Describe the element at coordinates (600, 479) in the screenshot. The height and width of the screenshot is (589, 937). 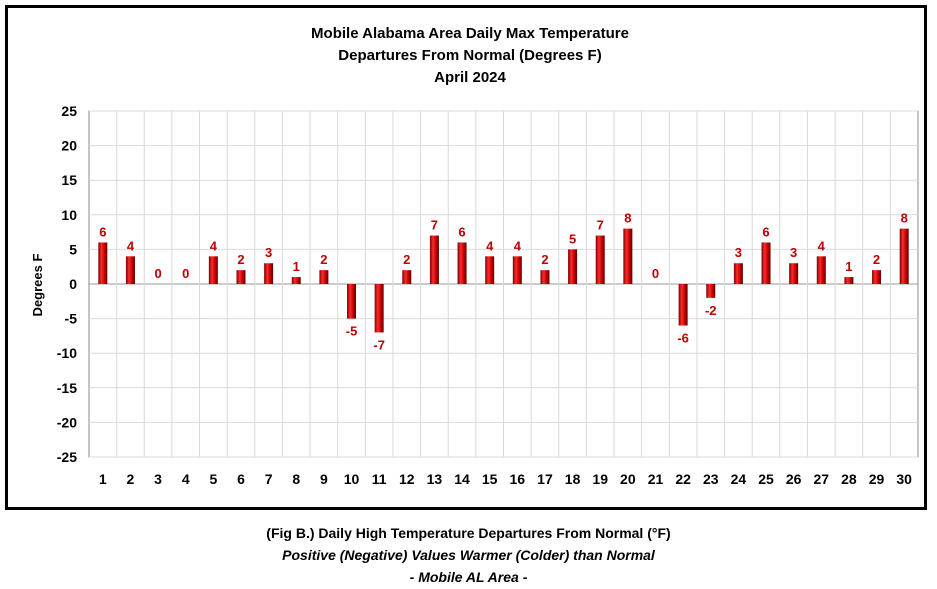
I see `x-tick-label: 19` at that location.